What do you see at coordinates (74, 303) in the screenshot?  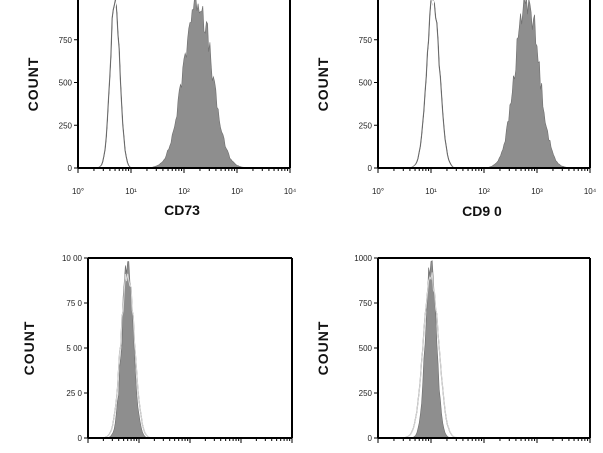 I see `y-tick-label: 75 0` at bounding box center [74, 303].